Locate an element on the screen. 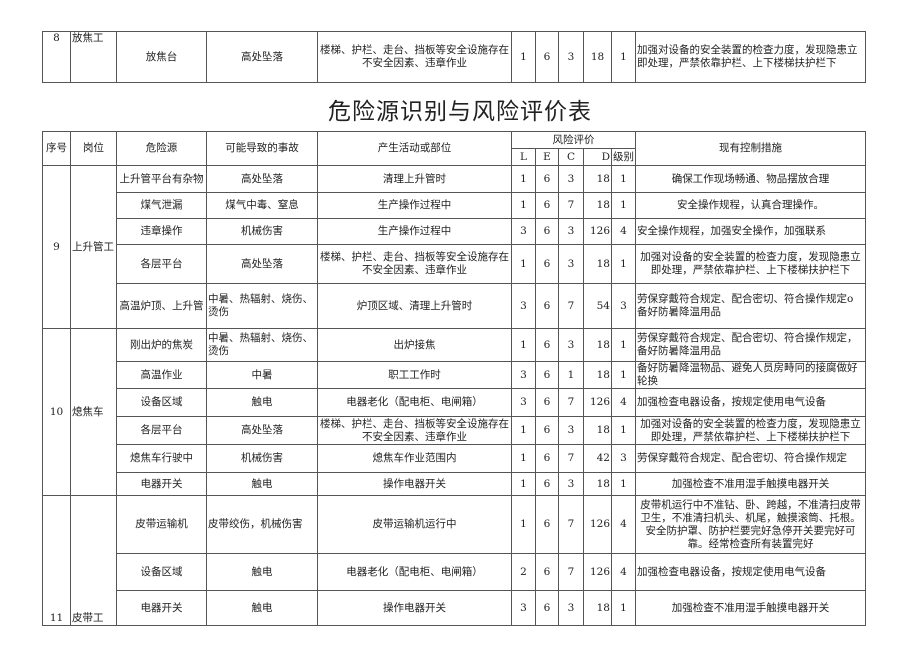  table-row: 电器开关 触电 操作电器开关 1 6 3 18 1 加强检查不准用湿手触摸电器开关 is located at coordinates (454, 484).